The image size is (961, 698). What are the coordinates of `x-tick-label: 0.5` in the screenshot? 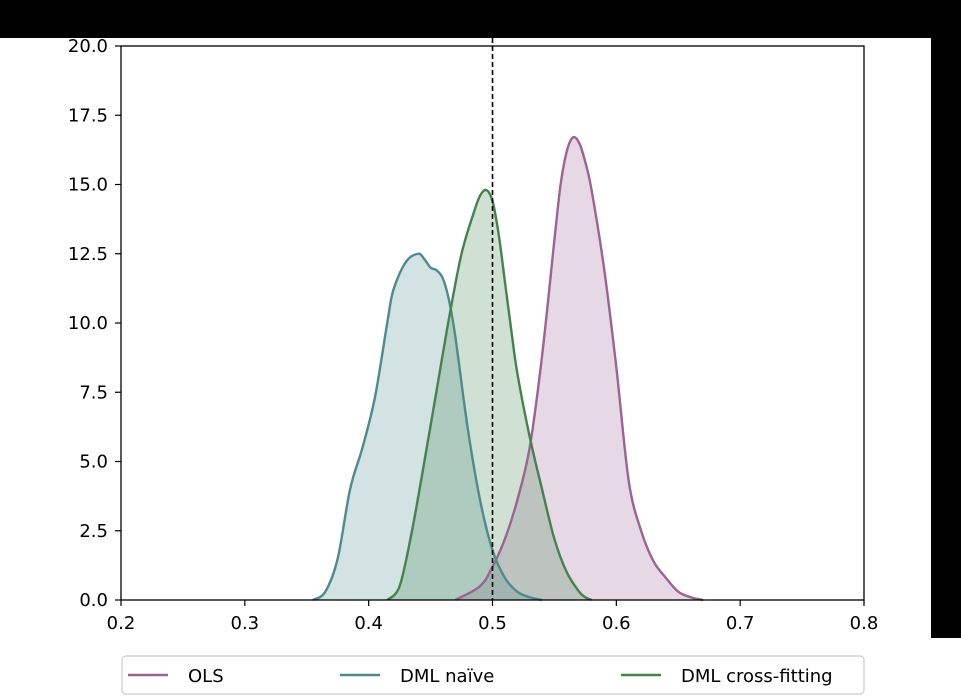 It's located at (492, 623).